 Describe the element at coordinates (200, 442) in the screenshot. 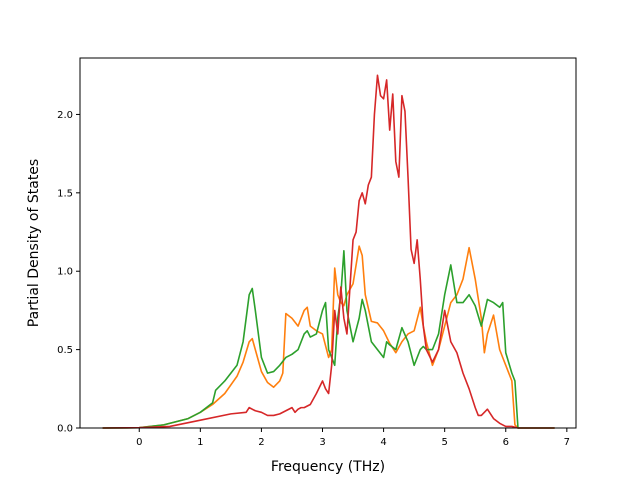

I see `x-tick-label: 1` at that location.